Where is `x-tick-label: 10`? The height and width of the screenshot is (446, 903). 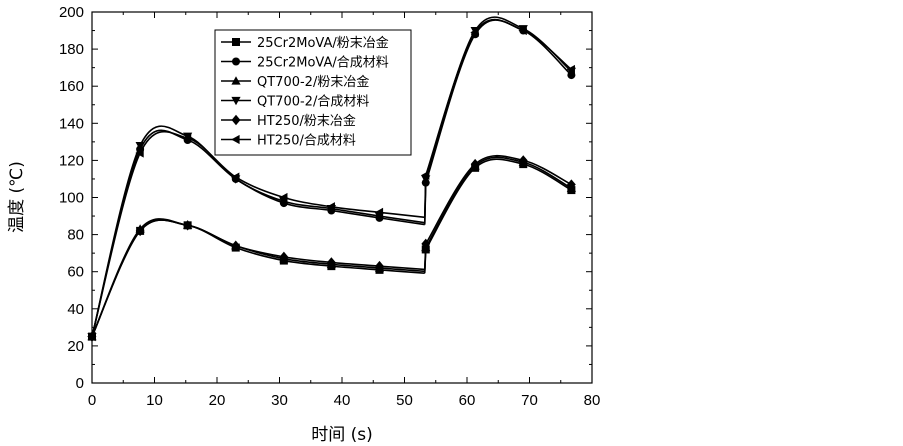 x-tick-label: 10 is located at coordinates (154, 400).